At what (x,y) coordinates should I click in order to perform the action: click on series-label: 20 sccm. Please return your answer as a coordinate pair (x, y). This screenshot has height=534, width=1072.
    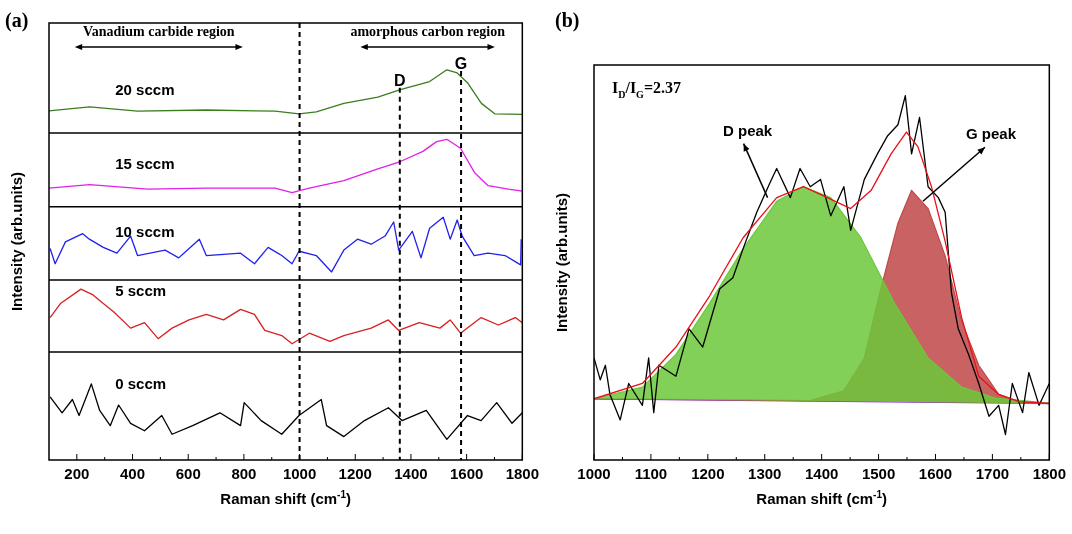
    Looking at the image, I should click on (145, 90).